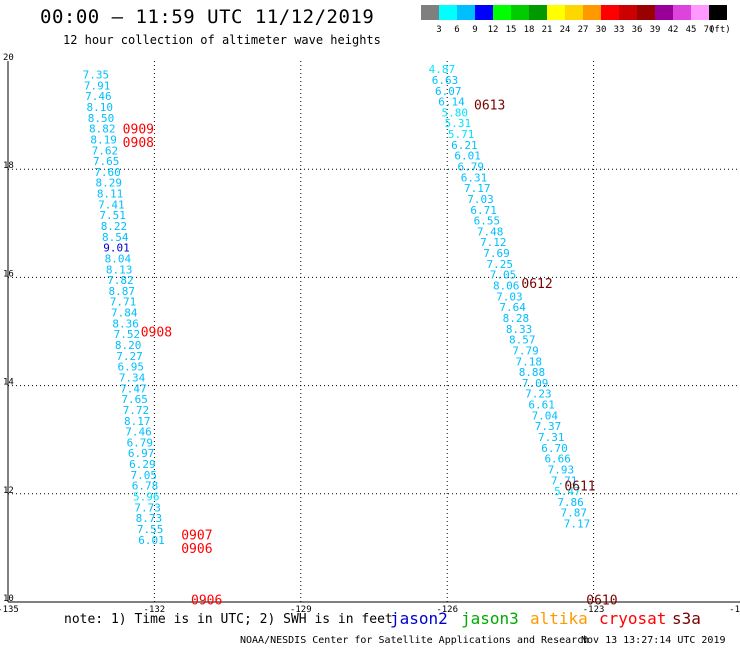  Describe the element at coordinates (475, 30) in the screenshot. I see `legend-label: 9` at that location.